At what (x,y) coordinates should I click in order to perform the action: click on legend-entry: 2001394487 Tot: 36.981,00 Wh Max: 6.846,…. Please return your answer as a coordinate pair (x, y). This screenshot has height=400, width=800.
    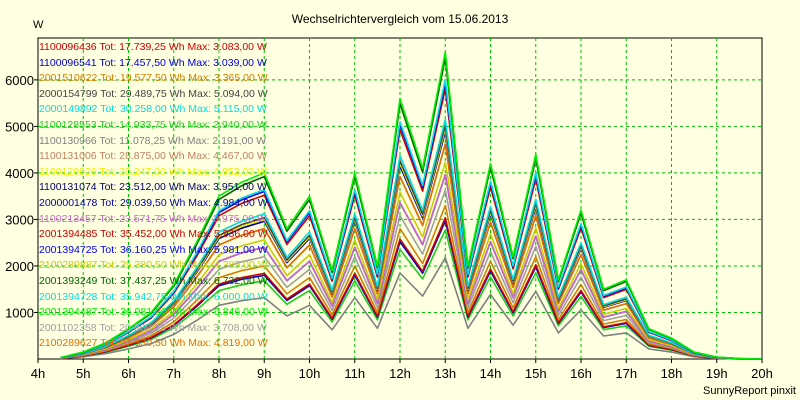
    Looking at the image, I should click on (153, 312).